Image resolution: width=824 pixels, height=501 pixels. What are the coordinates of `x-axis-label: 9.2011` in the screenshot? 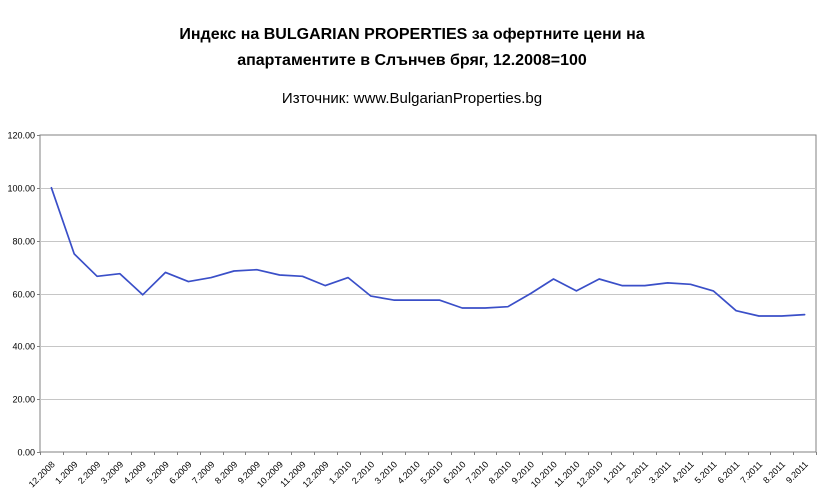 It's located at (797, 472).